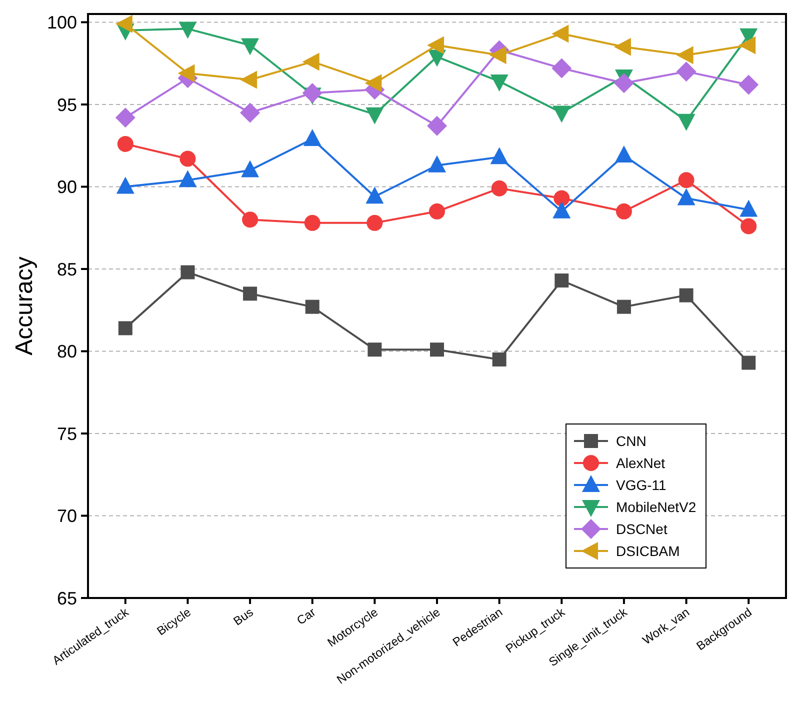 Image resolution: width=798 pixels, height=701 pixels. What do you see at coordinates (66, 598) in the screenshot?
I see `y-tick-label: 65` at bounding box center [66, 598].